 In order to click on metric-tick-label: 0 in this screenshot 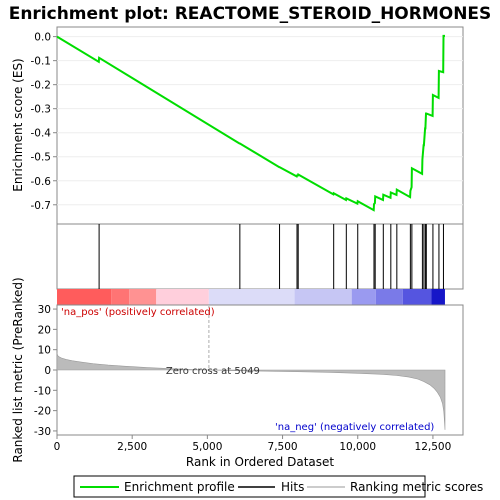, I will do `click(47, 371)`.